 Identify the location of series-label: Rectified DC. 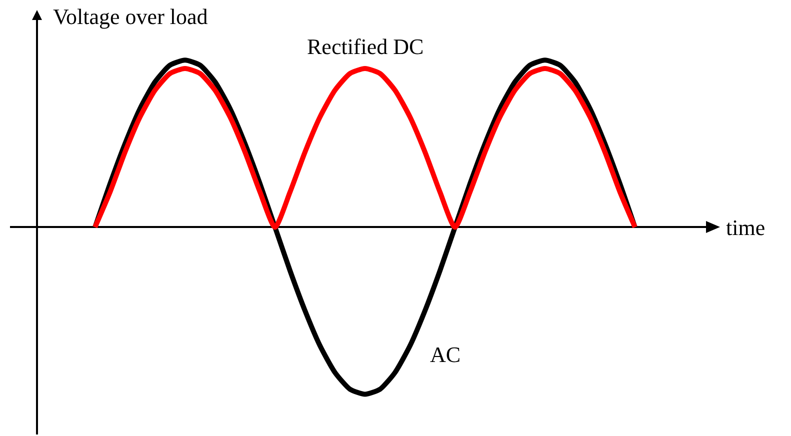
(365, 46).